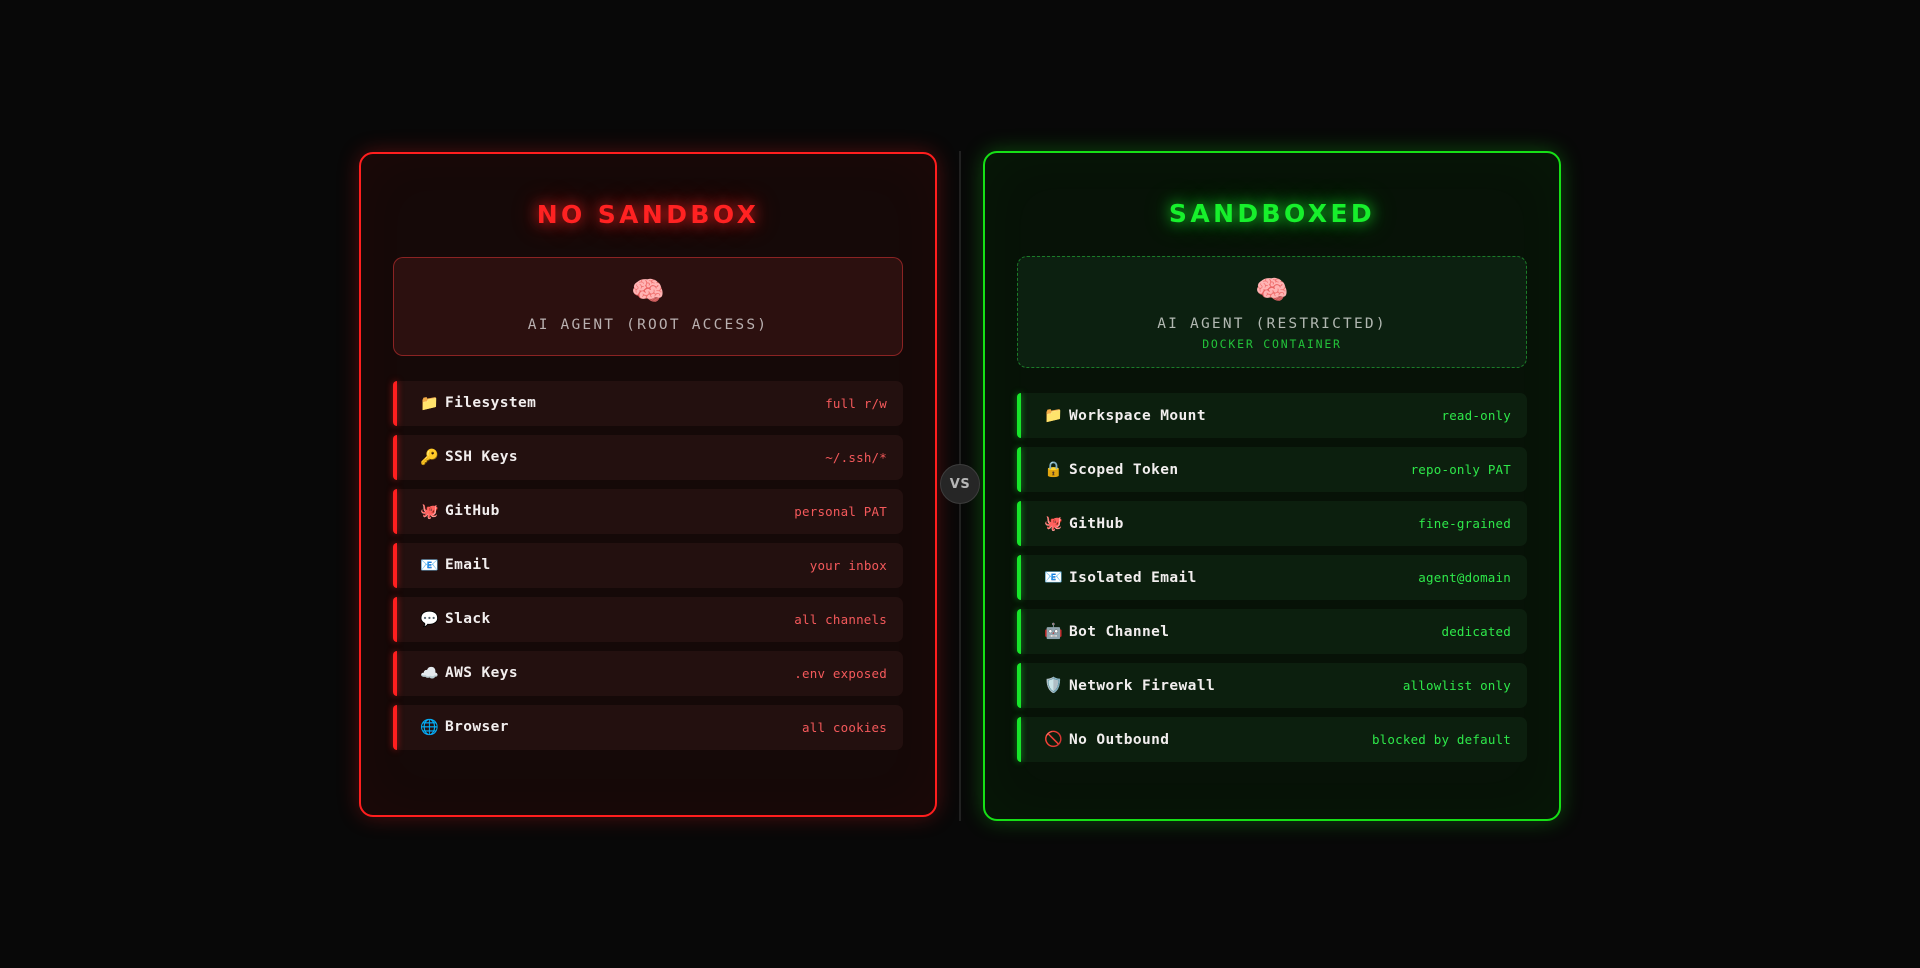 The image size is (1920, 968). What do you see at coordinates (1142, 685) in the screenshot?
I see `resource-label: Network Firewall` at bounding box center [1142, 685].